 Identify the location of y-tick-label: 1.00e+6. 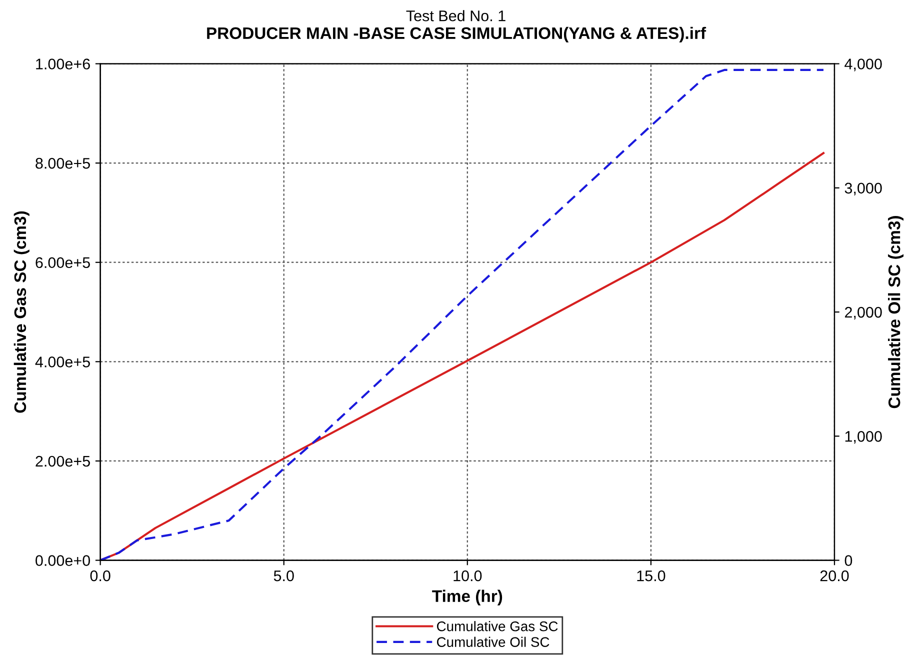
(63, 64).